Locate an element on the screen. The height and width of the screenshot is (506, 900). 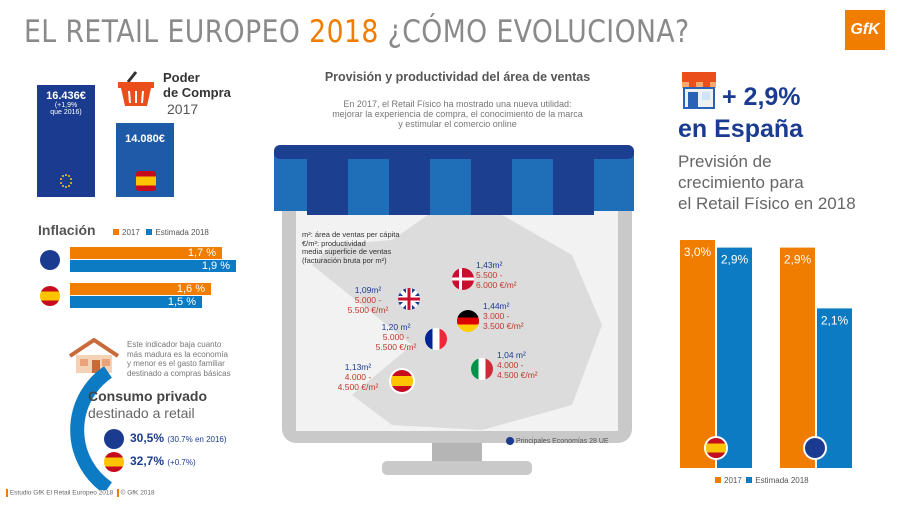
es-m2: 1,13m² is located at coordinates (358, 367).